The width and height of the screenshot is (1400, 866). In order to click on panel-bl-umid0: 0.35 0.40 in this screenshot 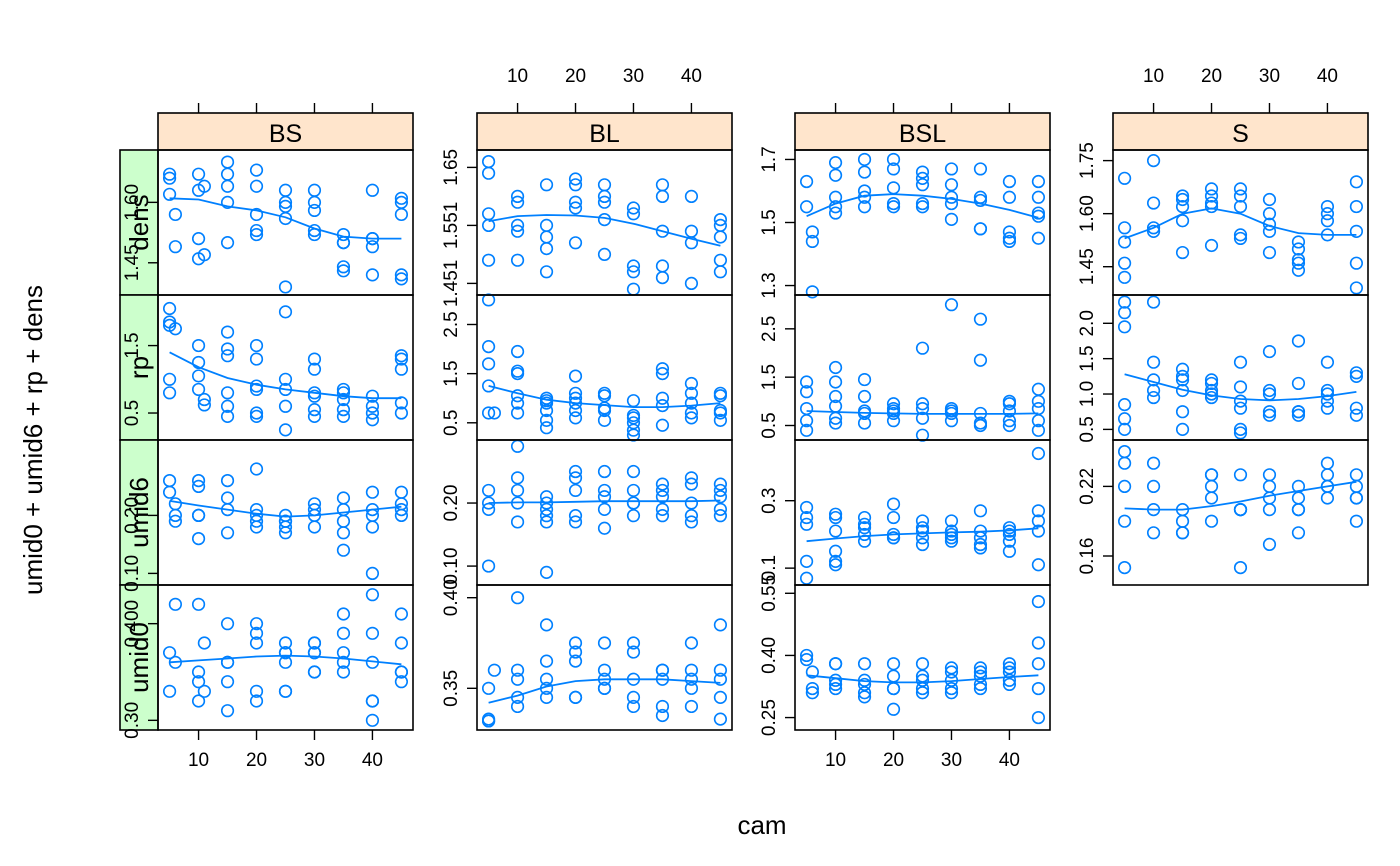, I will do `click(587, 655)`.